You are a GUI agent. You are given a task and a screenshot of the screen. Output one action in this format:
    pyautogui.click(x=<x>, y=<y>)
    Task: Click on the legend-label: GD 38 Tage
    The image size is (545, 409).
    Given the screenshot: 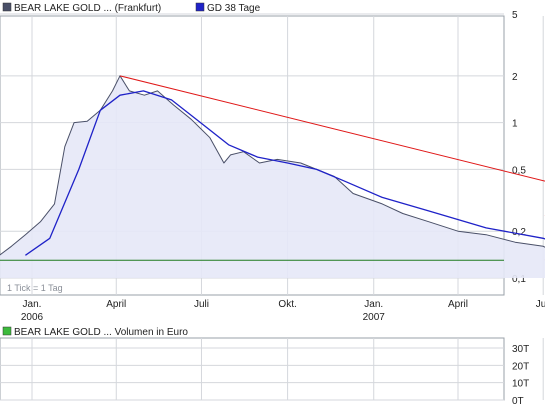 What is the action you would take?
    pyautogui.click(x=234, y=8)
    